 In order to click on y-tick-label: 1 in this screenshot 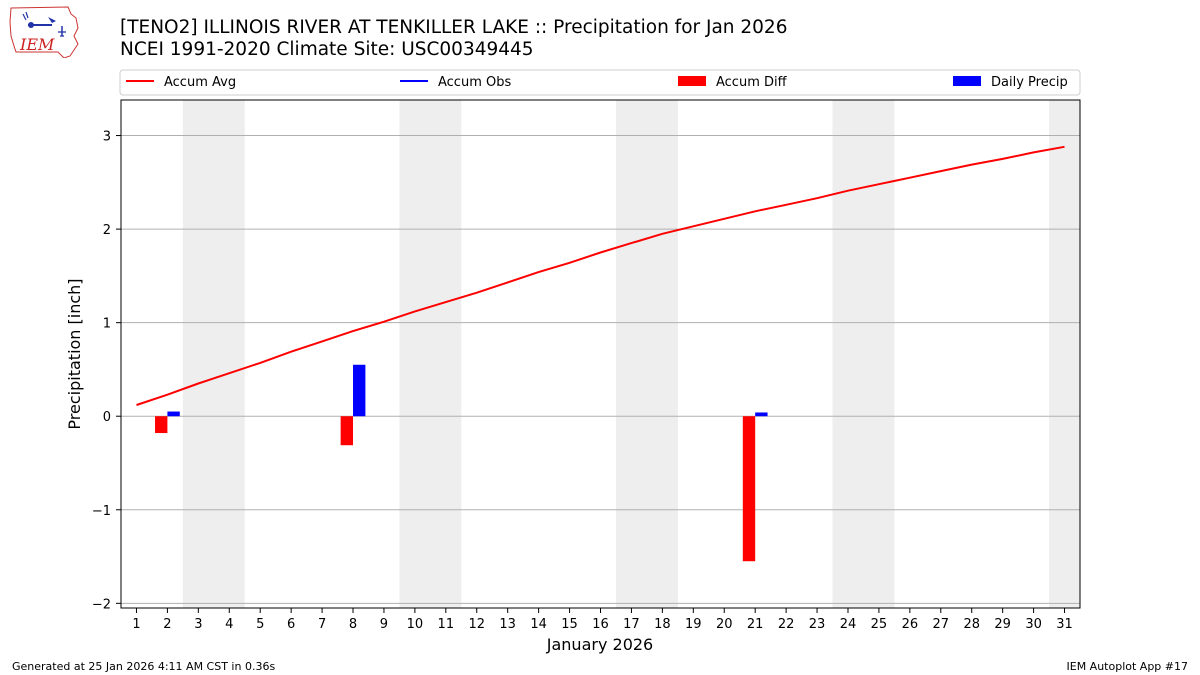, I will do `click(107, 324)`.